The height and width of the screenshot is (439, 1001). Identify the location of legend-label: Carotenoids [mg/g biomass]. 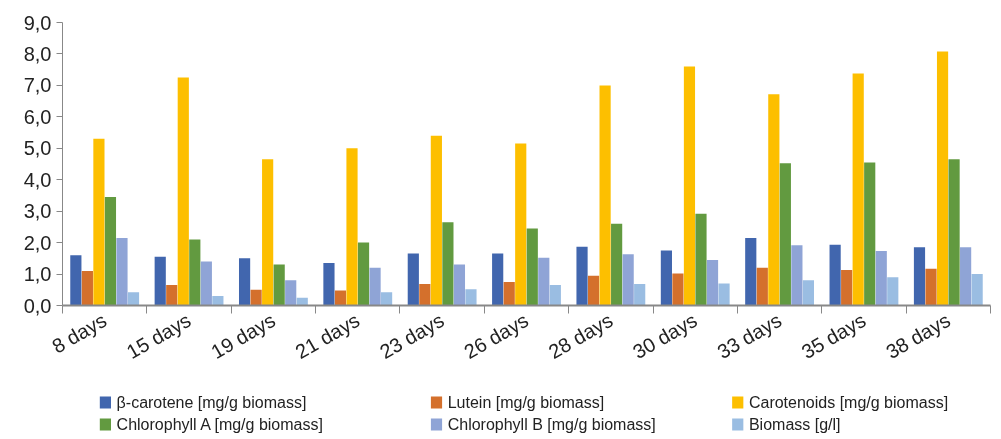
(848, 402).